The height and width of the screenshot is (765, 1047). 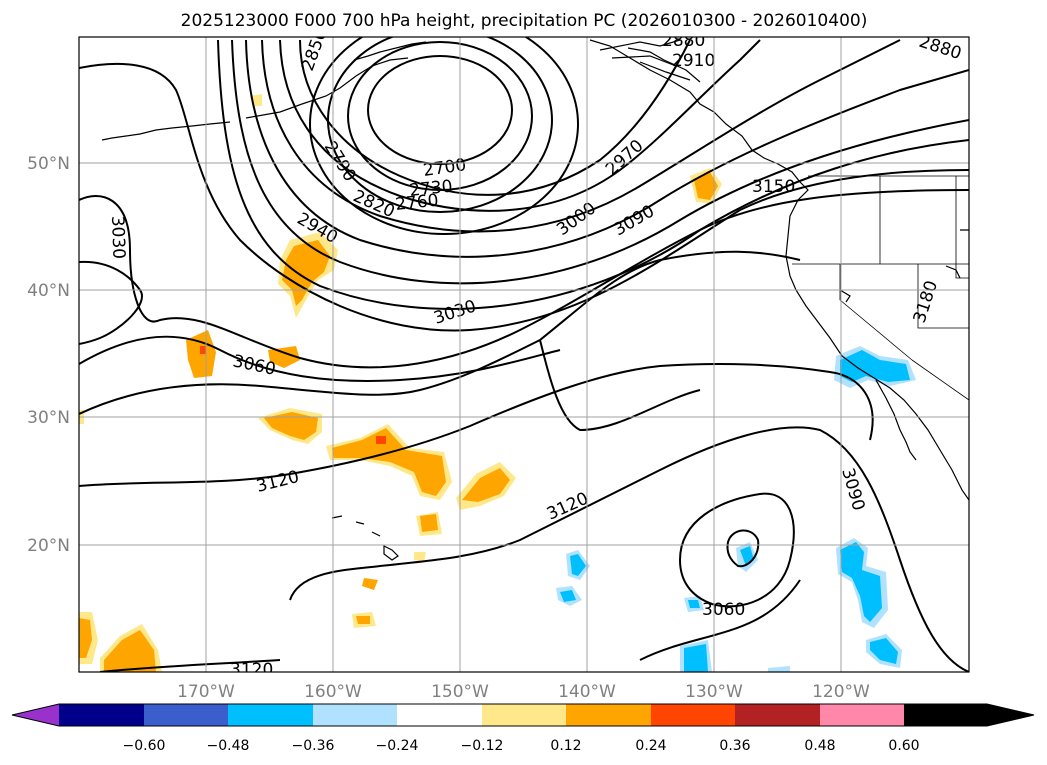 I want to click on colorbar-extend-low, so click(x=35, y=715).